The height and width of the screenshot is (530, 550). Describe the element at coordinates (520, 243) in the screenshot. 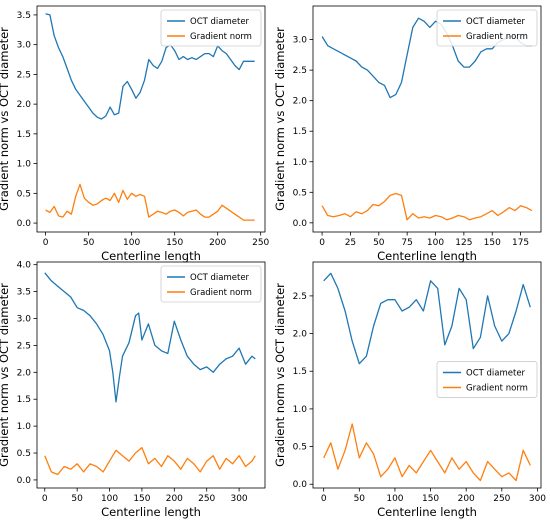

I see `x-tick-label: 175` at that location.